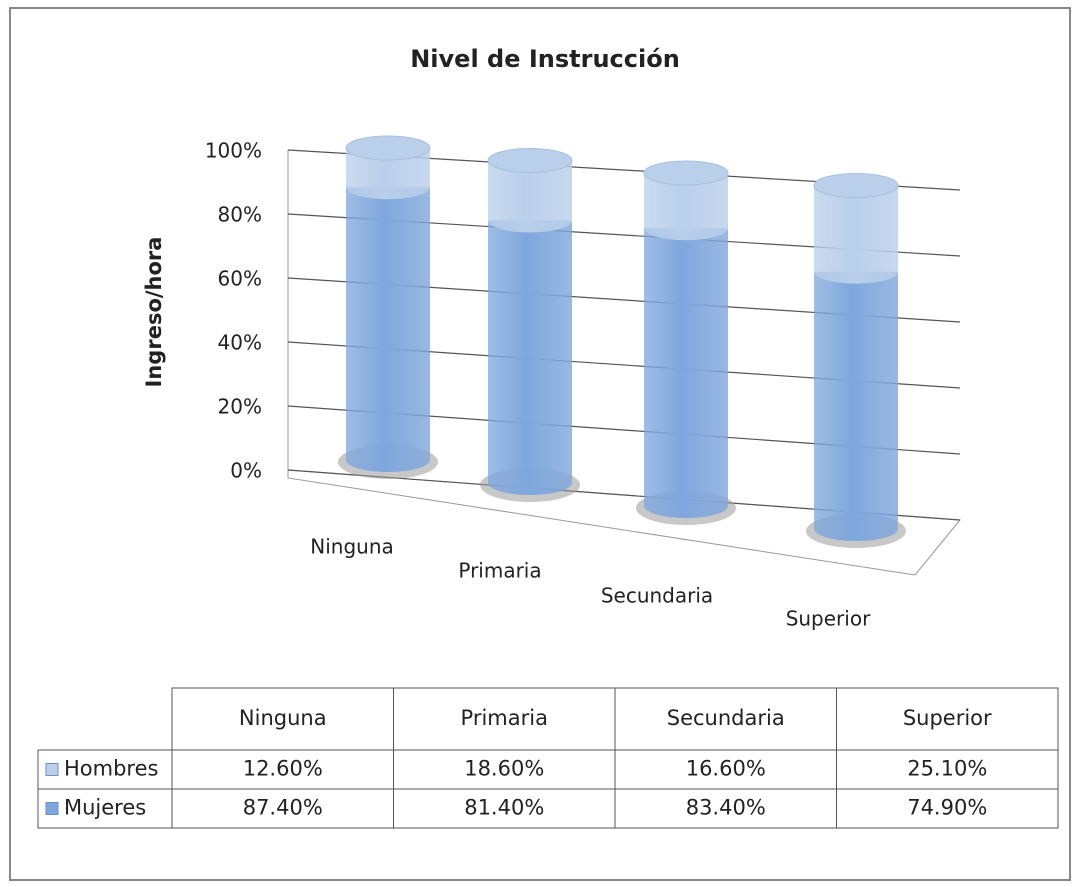  What do you see at coordinates (283, 769) in the screenshot?
I see `table-cell: 12.60%` at bounding box center [283, 769].